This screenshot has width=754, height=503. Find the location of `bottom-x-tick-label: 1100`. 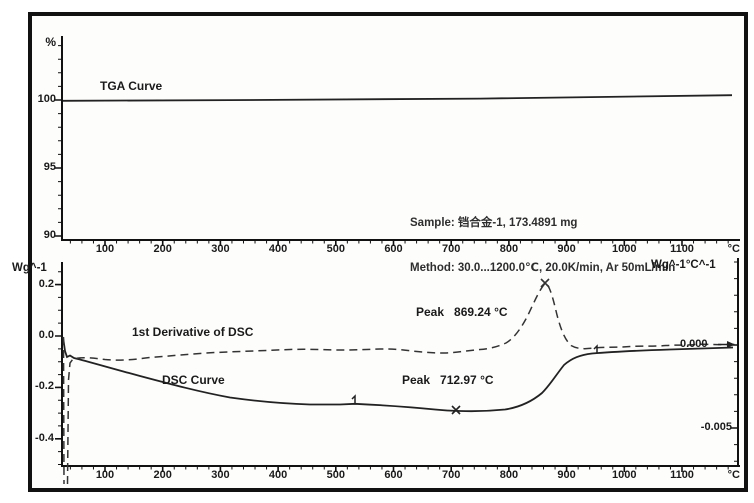

bottom-x-tick-label: 1100 is located at coordinates (682, 475).